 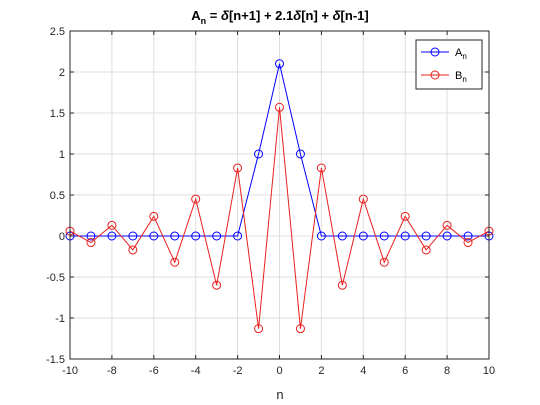 I want to click on chart-title: An = δ[n+1] + 2.1δ[n] + δ[n-1], so click(x=279, y=17).